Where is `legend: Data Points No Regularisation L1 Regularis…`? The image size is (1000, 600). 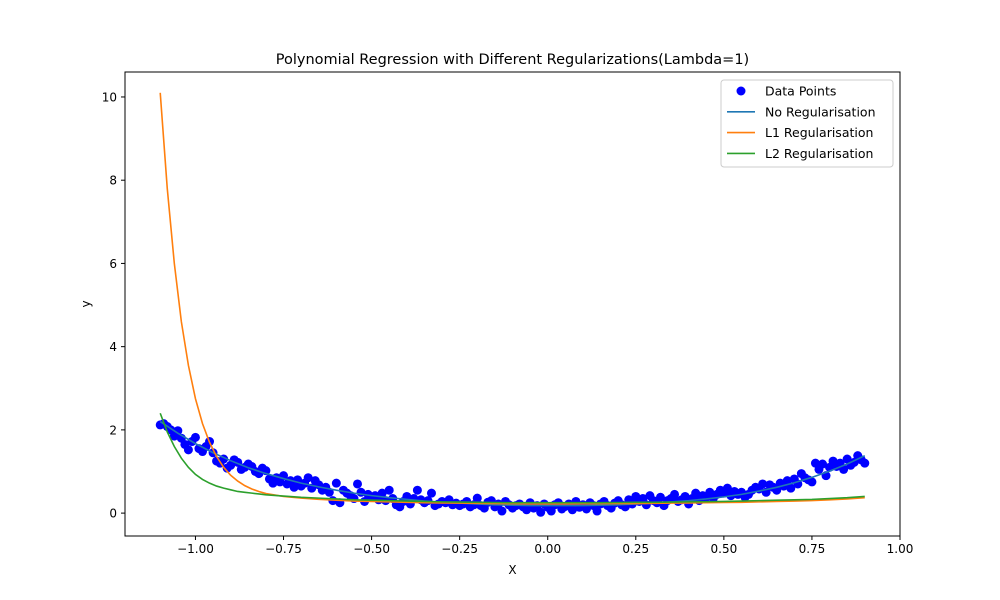
legend: Data Points No Regularisation L1 Regularis… is located at coordinates (807, 123).